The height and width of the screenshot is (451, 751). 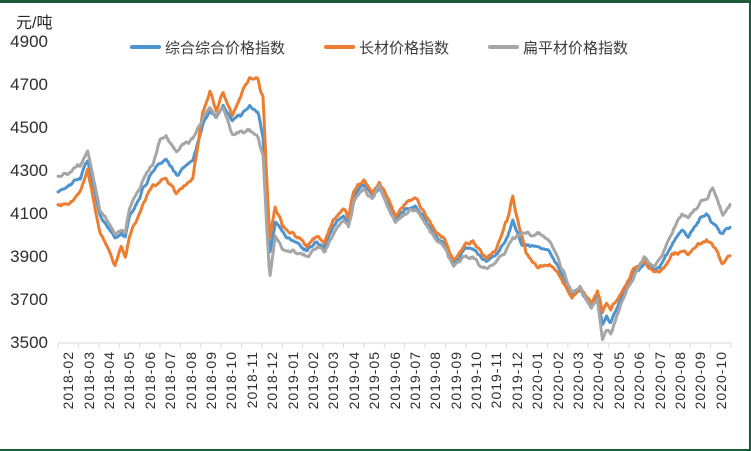 What do you see at coordinates (29, 299) in the screenshot?
I see `y-axis-tick-label: 3700` at bounding box center [29, 299].